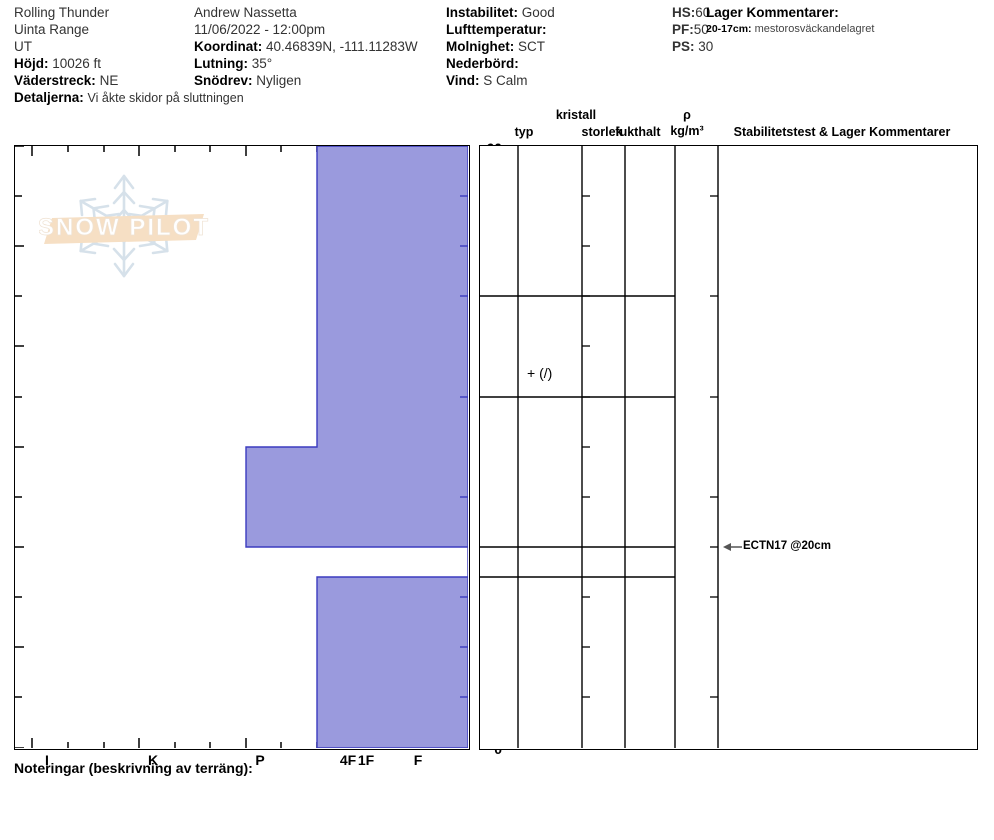 The height and width of the screenshot is (840, 994). Describe the element at coordinates (684, 12) in the screenshot. I see `hs-label: HS:` at that location.